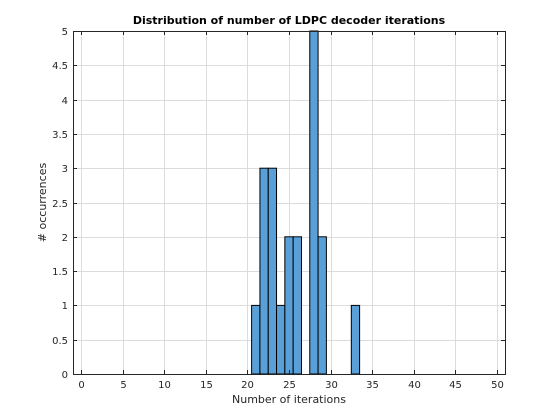 This screenshot has height=420, width=560. What do you see at coordinates (81, 385) in the screenshot?
I see `x-tick-label: 0` at bounding box center [81, 385].